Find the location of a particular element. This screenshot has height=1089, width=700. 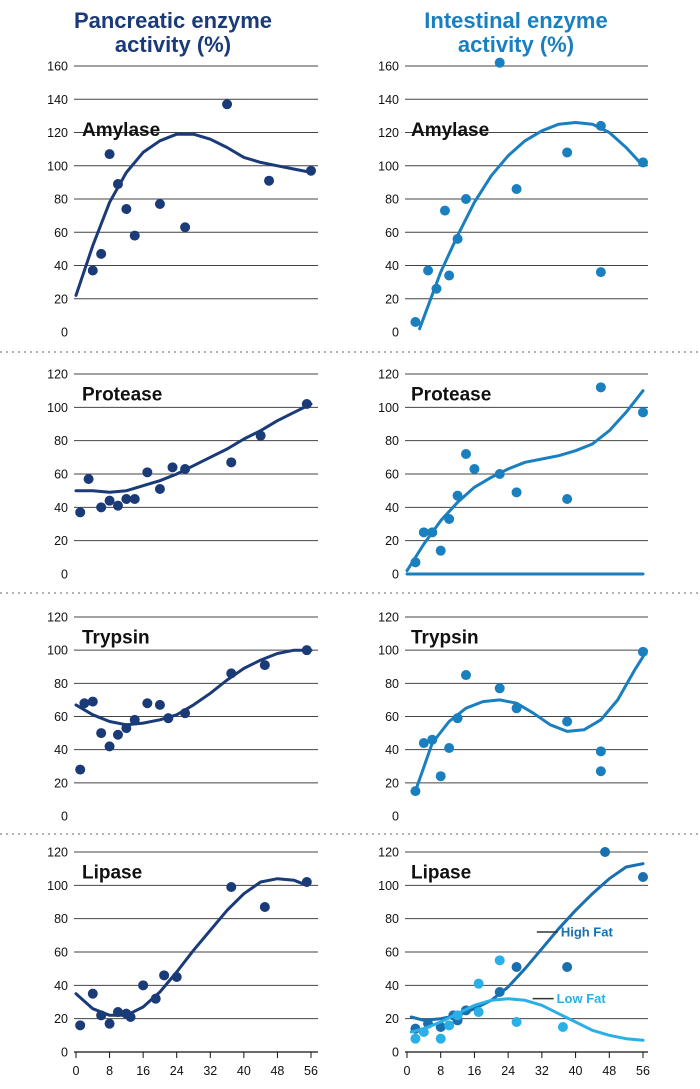

x-tick-label: 0 is located at coordinates (407, 1071).